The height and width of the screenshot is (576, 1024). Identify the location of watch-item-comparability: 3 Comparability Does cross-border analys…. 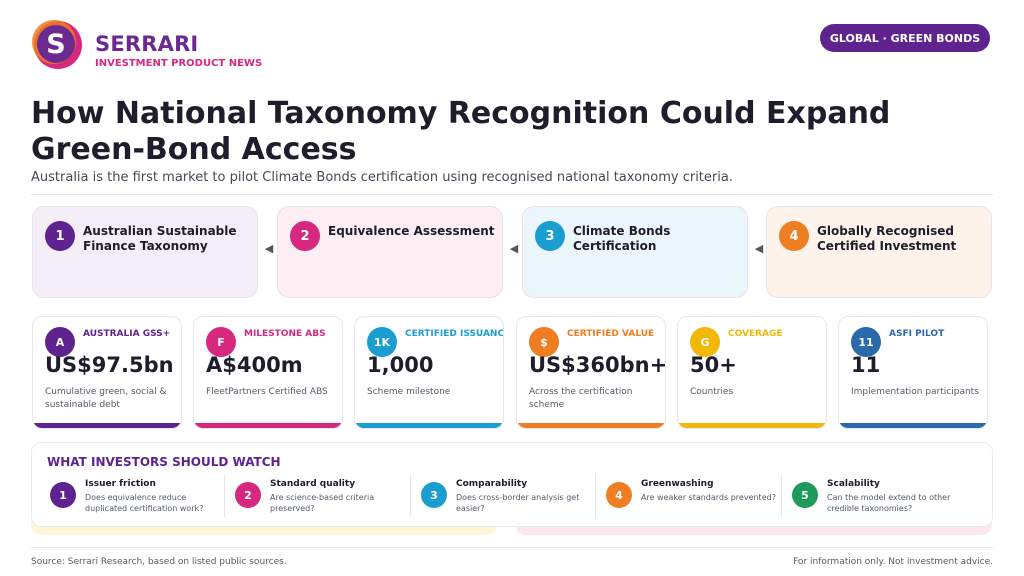
(511, 496).